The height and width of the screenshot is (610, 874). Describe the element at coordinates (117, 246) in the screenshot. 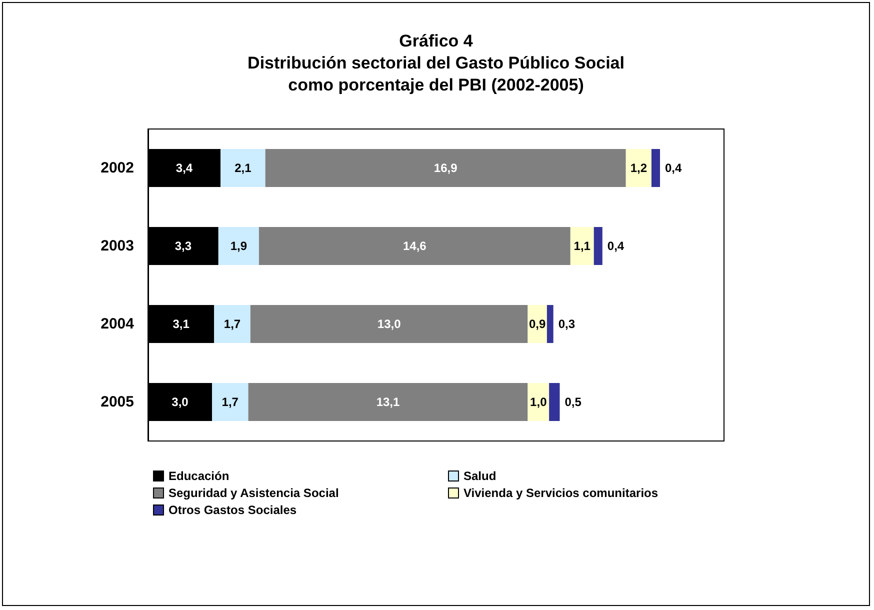

I see `y-tick-label: 2003` at that location.